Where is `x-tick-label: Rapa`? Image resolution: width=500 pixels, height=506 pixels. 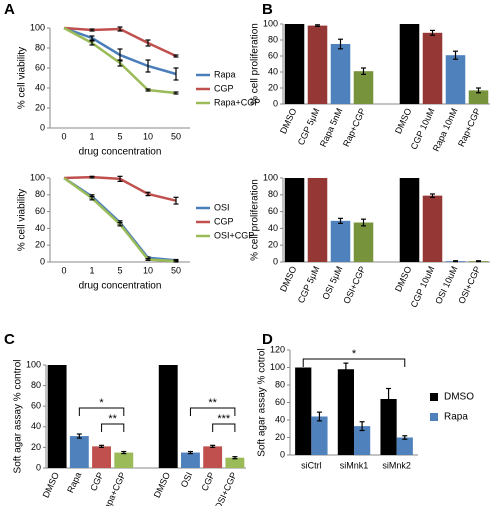
x-tick-label: Rapa is located at coordinates (74, 483).